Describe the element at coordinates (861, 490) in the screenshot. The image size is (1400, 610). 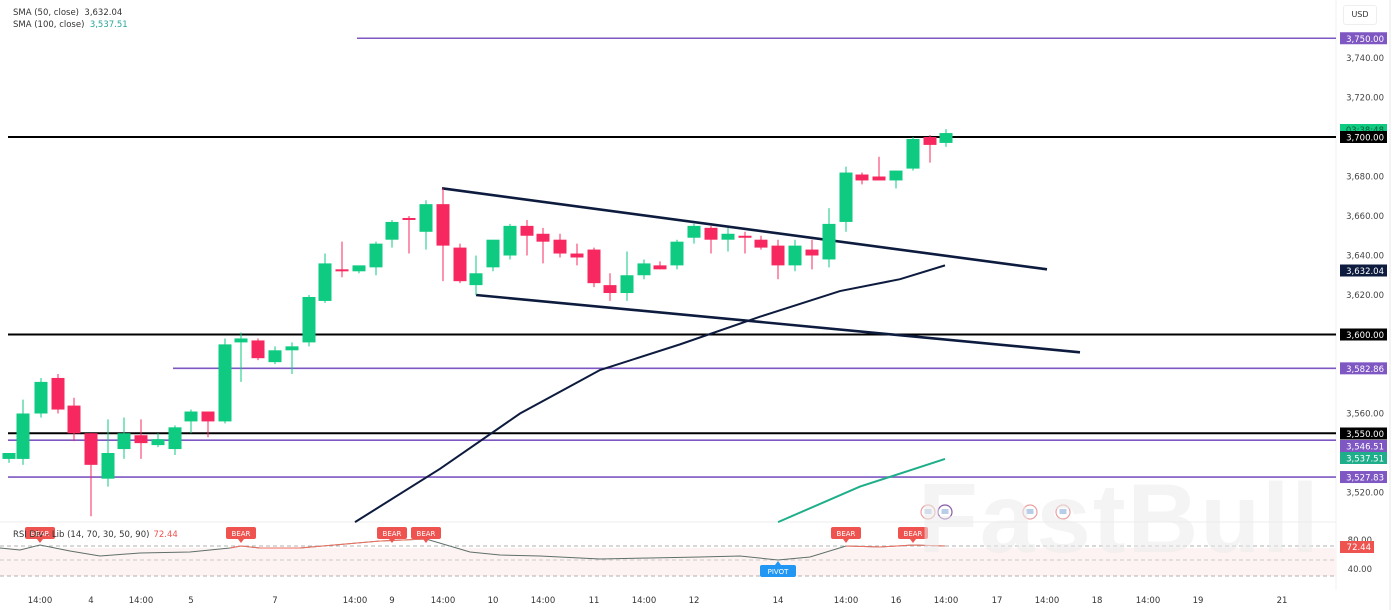
I see `sma100-line` at that location.